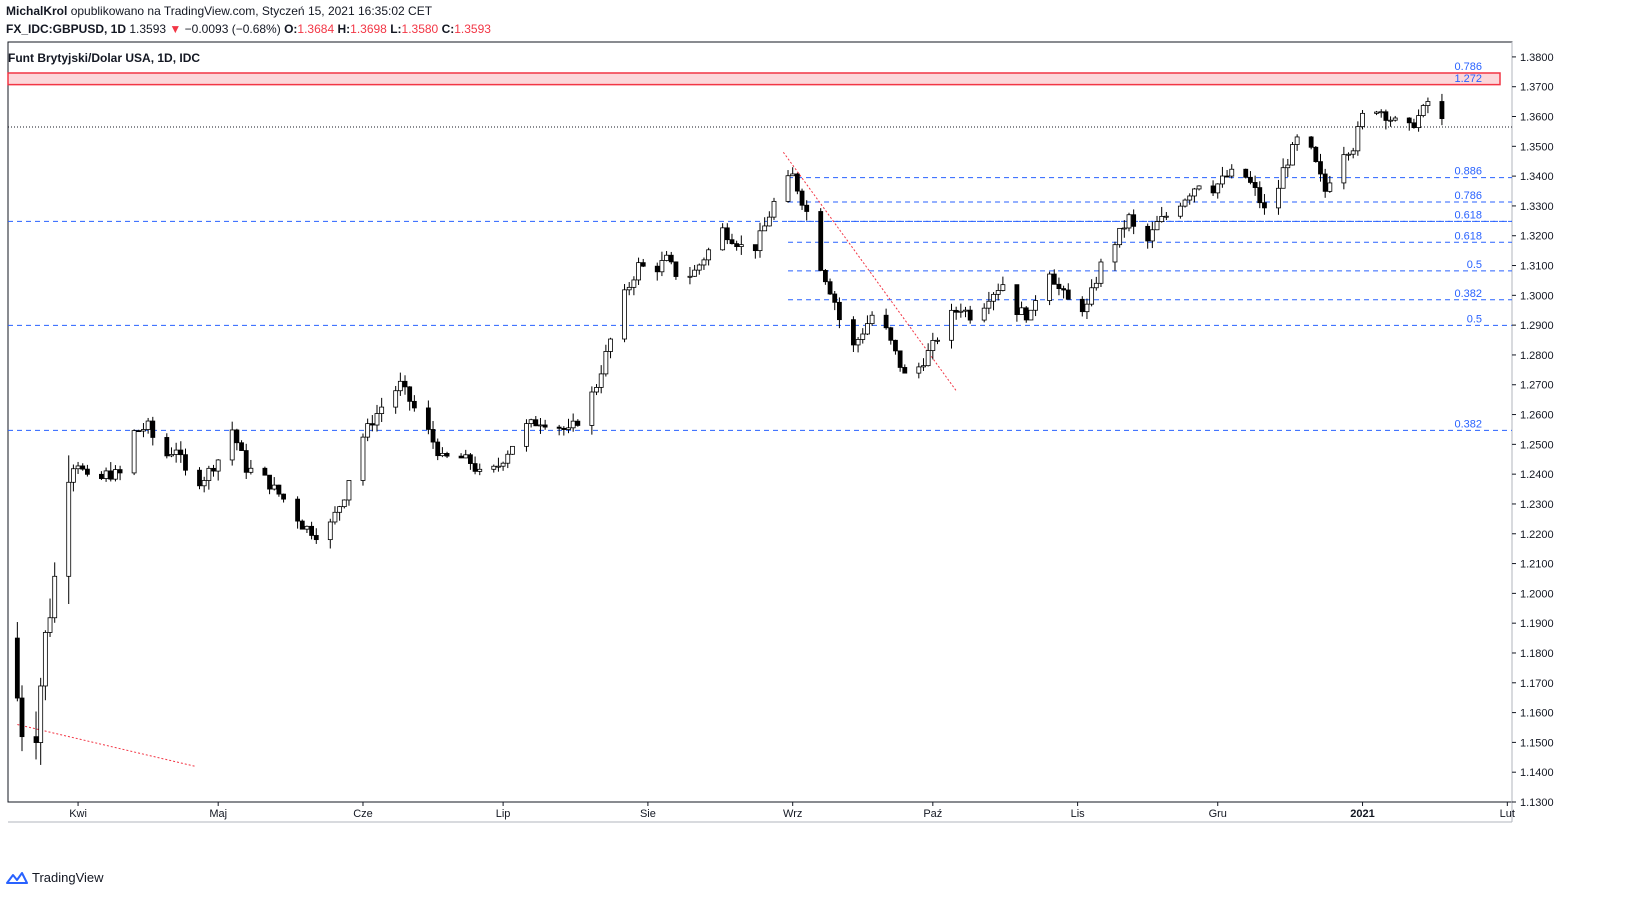 The height and width of the screenshot is (898, 1627). What do you see at coordinates (1537, 296) in the screenshot?
I see `price-tick-label: 1.3000` at bounding box center [1537, 296].